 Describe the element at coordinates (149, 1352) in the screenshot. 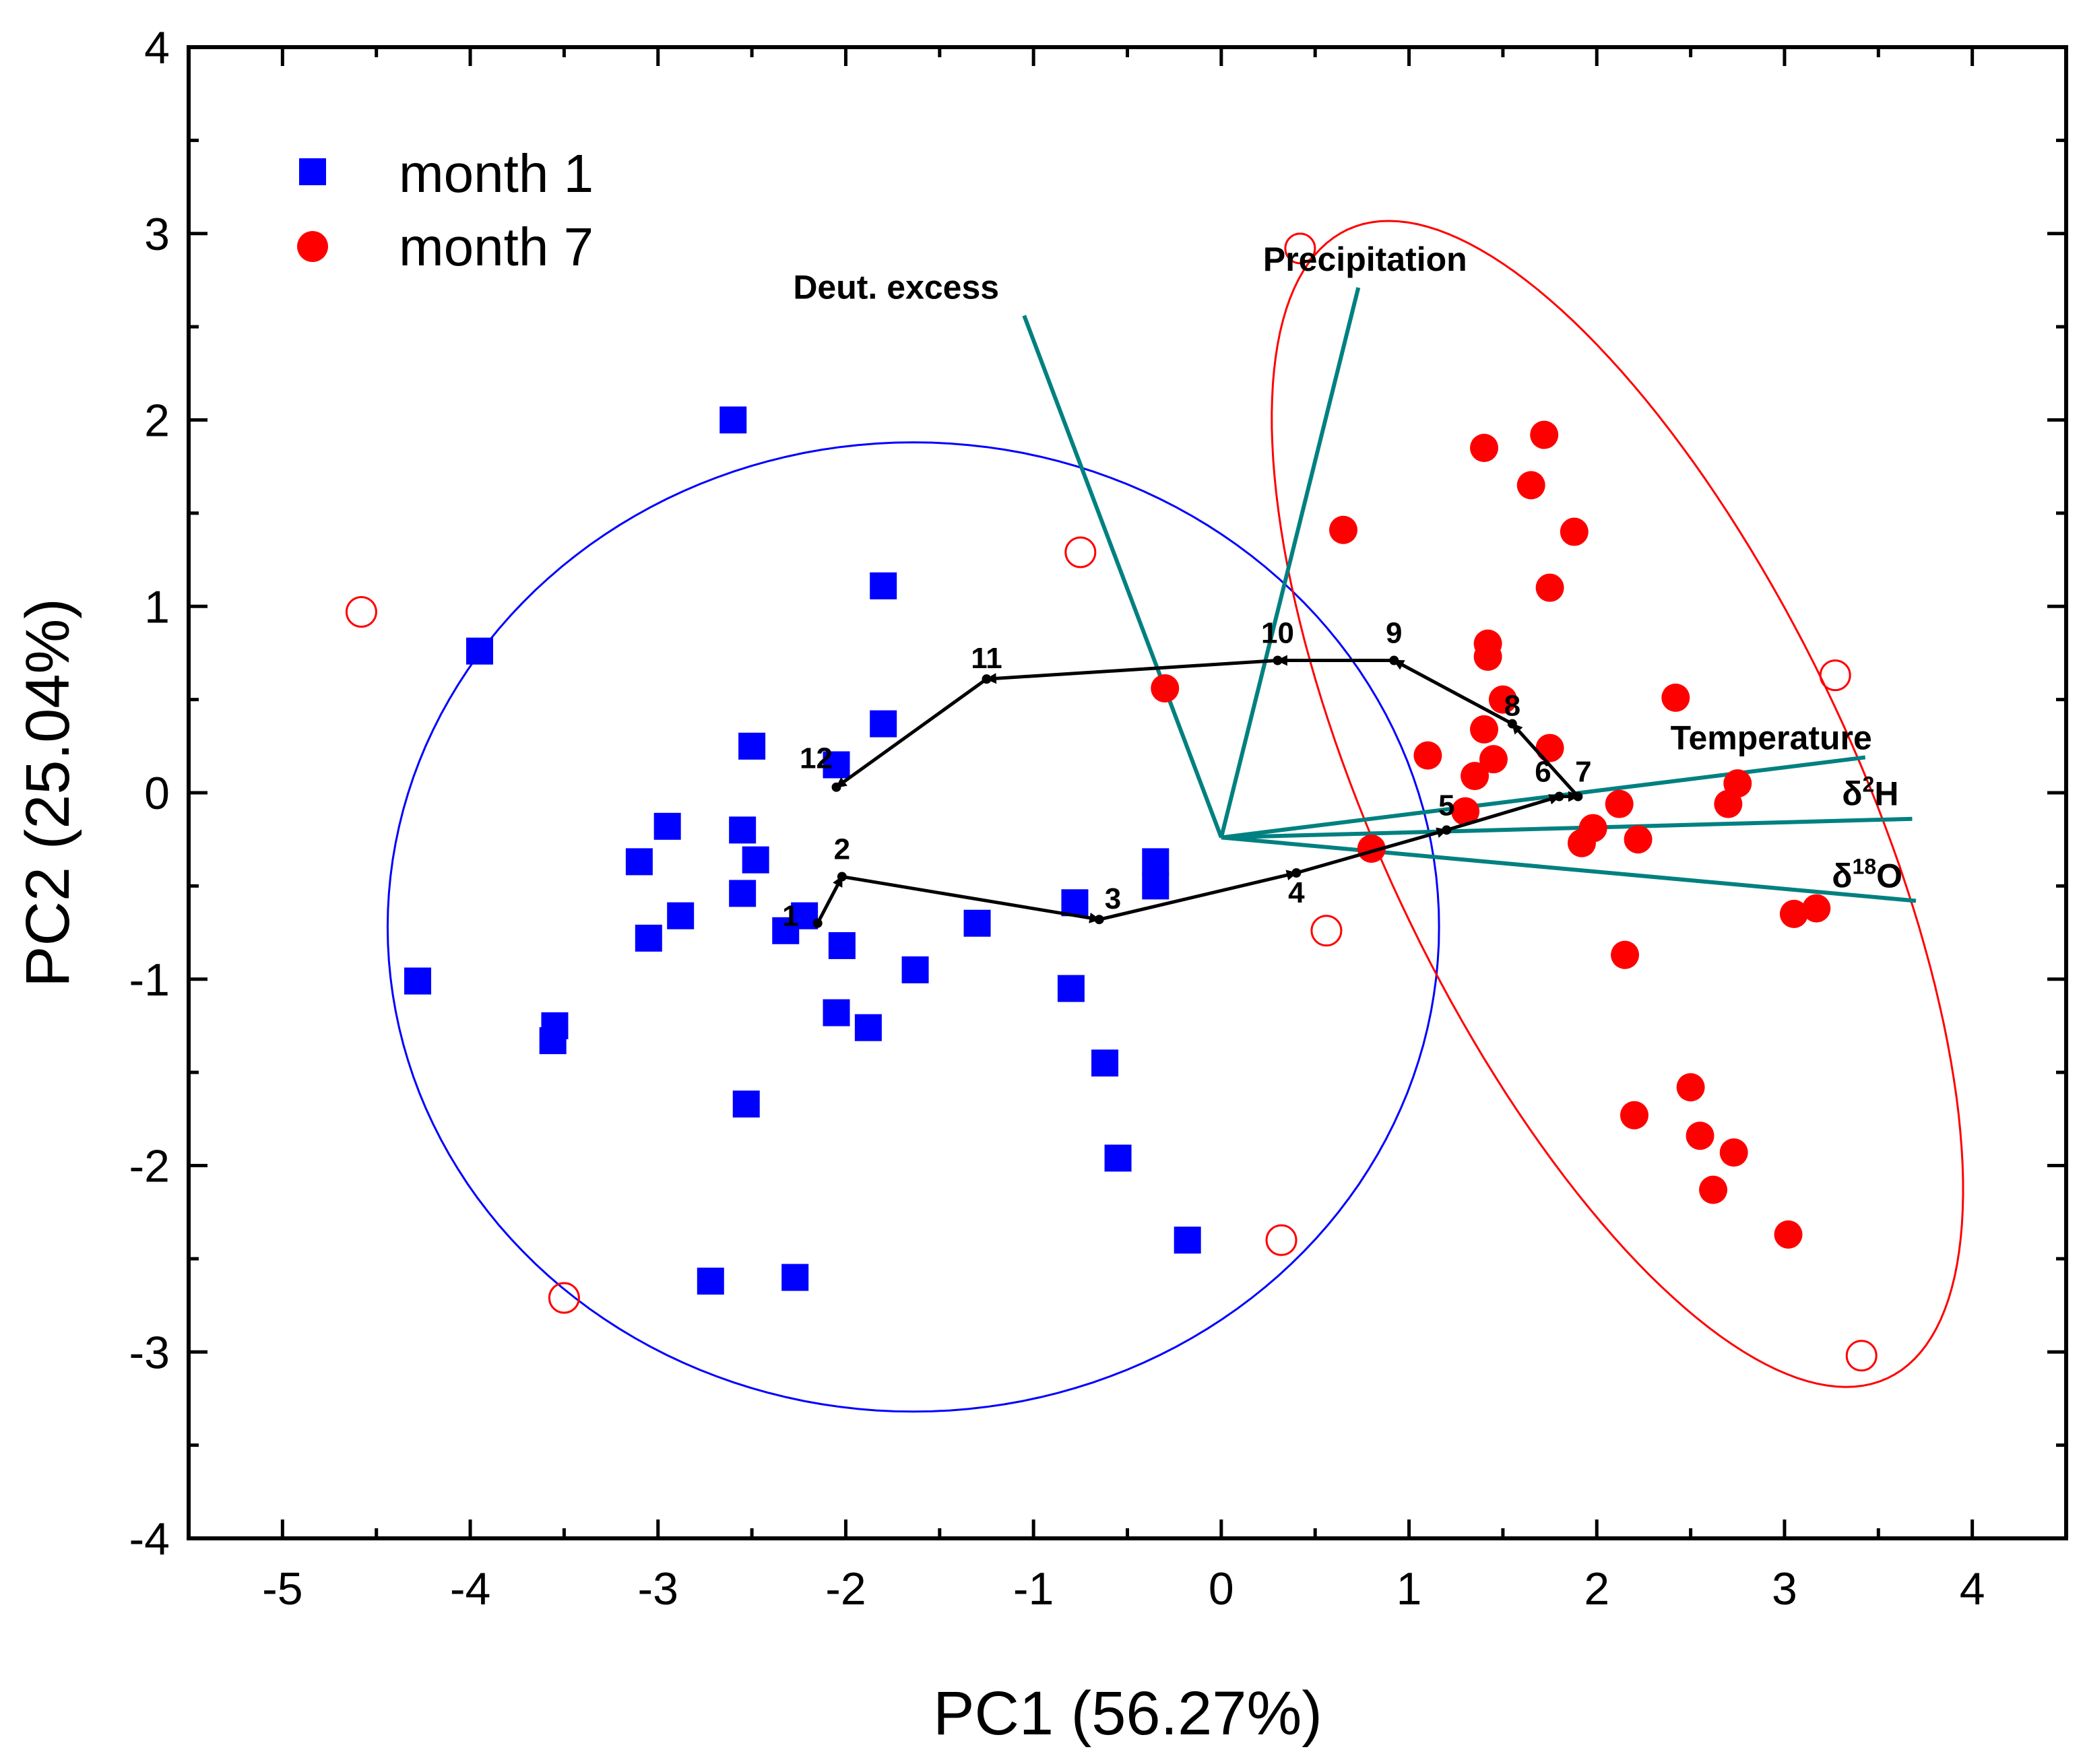

I see `y-tick-label-1: -3` at that location.